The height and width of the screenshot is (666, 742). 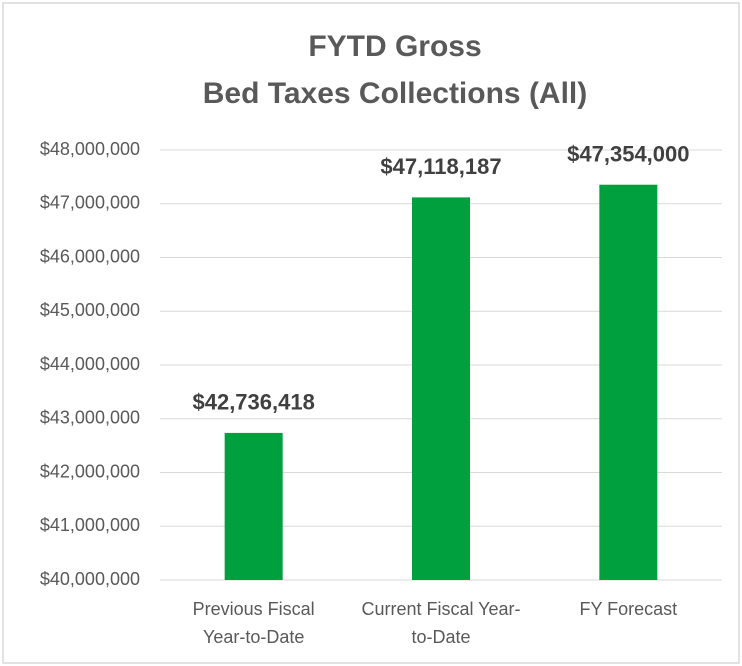 I want to click on y-tick-label: $45,000,000, so click(x=90, y=310).